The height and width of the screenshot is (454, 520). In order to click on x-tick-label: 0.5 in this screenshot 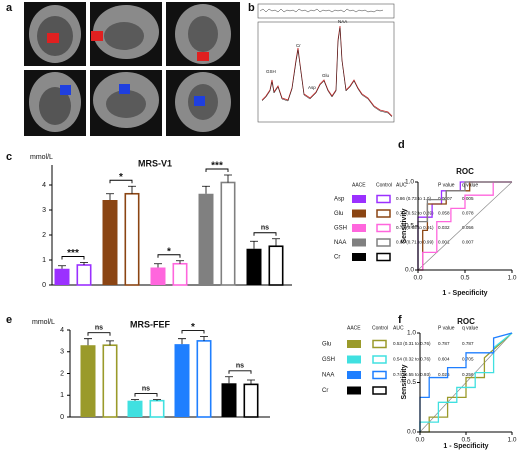, I will do `click(464, 278)`.